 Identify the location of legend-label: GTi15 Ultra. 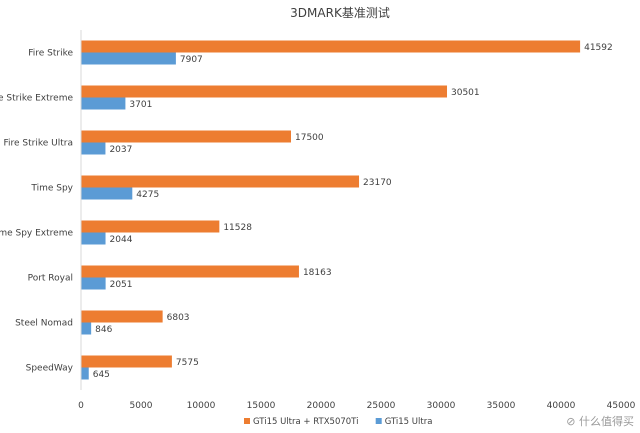
(409, 422).